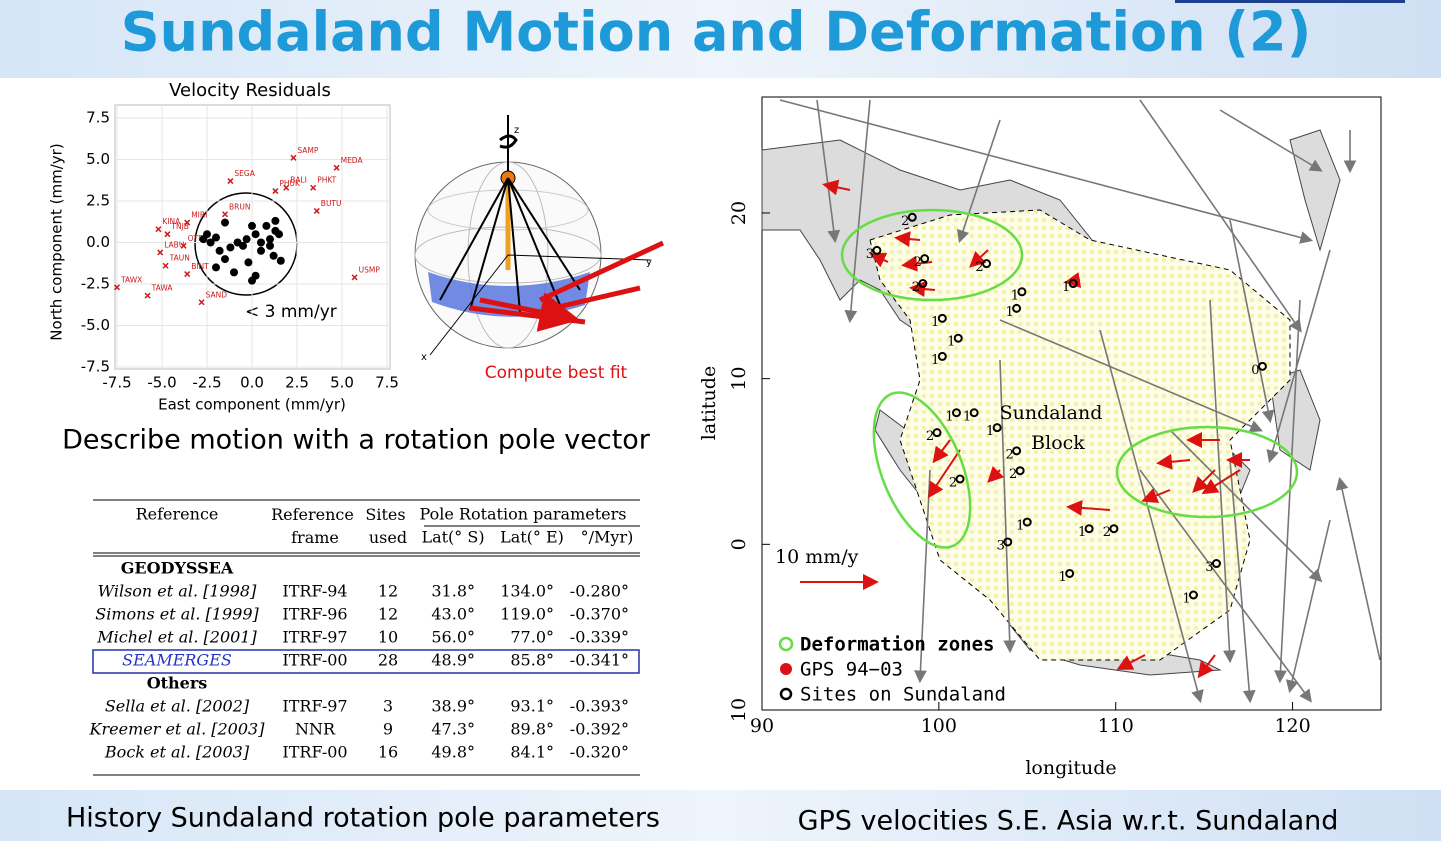 The height and width of the screenshot is (841, 1441). I want to click on table-cell: 16, so click(388, 752).